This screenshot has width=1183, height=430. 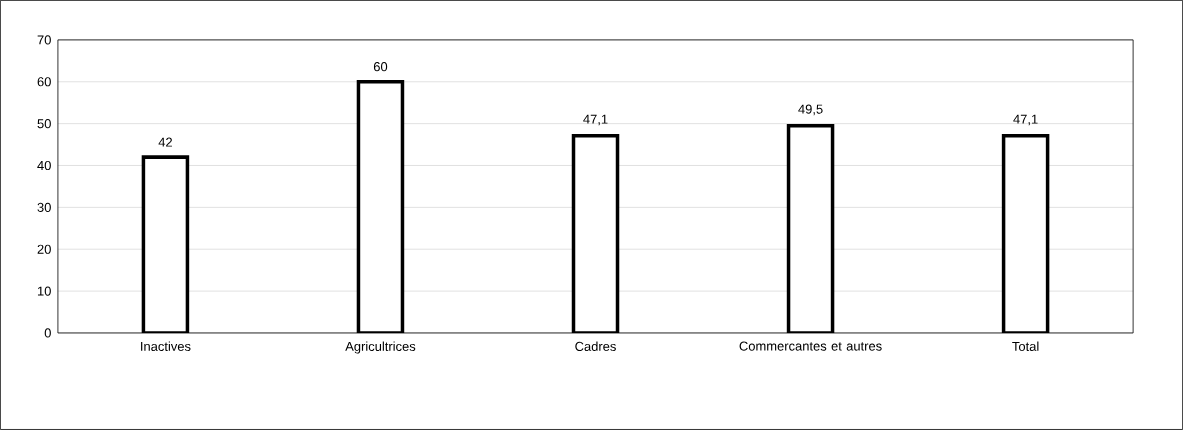 What do you see at coordinates (44, 40) in the screenshot?
I see `y-tick-label: 70` at bounding box center [44, 40].